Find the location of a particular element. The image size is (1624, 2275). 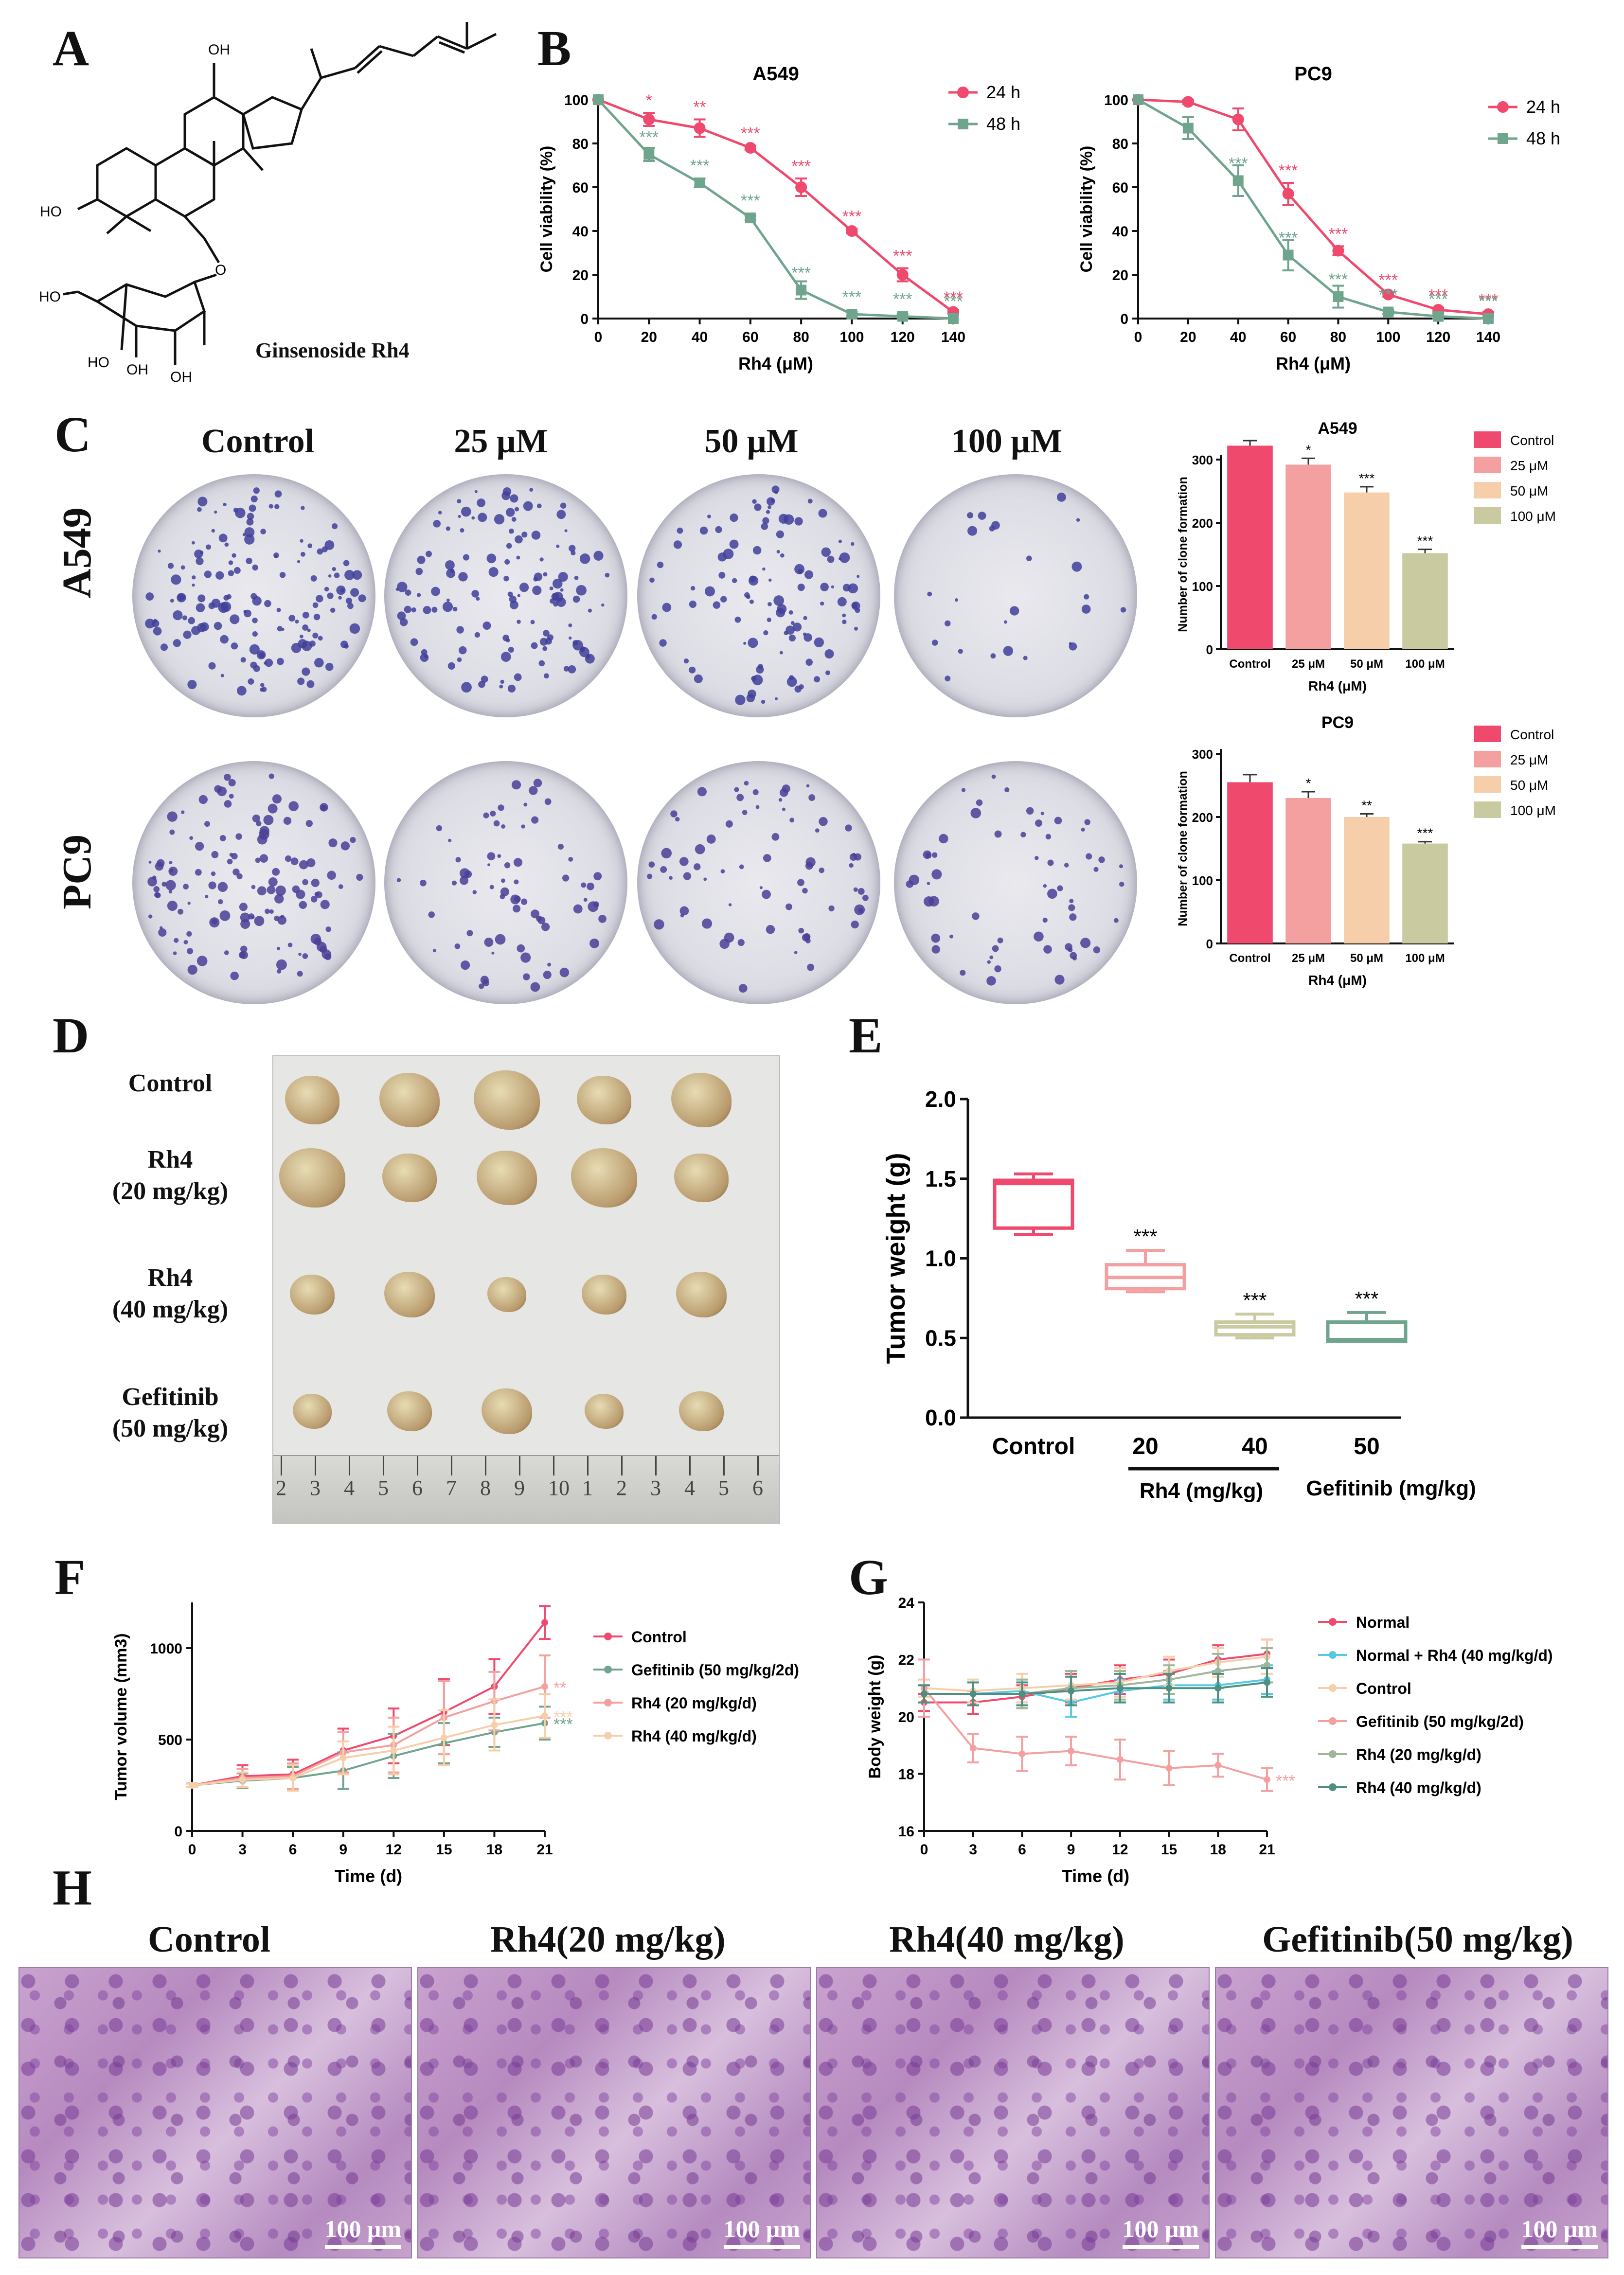

legend-label: Normal is located at coordinates (1383, 1622).